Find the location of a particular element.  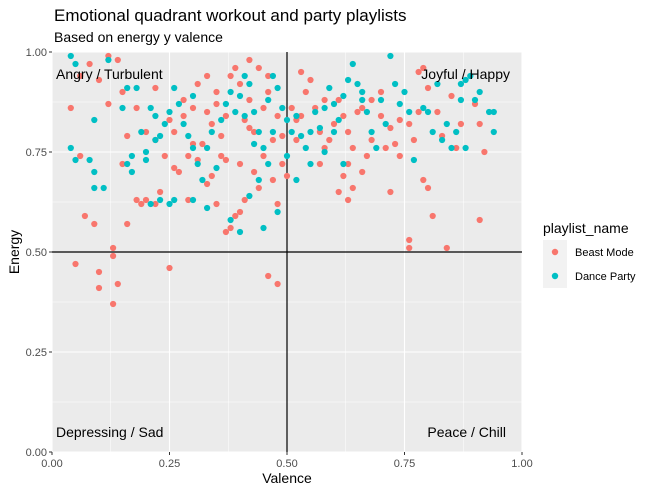

y-tick-label: 0.50 is located at coordinates (36, 253).